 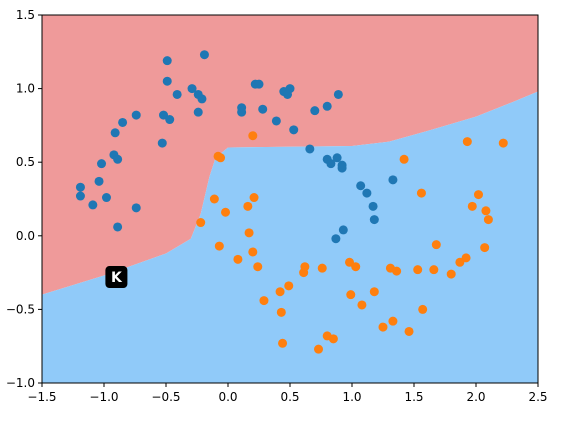 I want to click on annotations: K, so click(x=116, y=277).